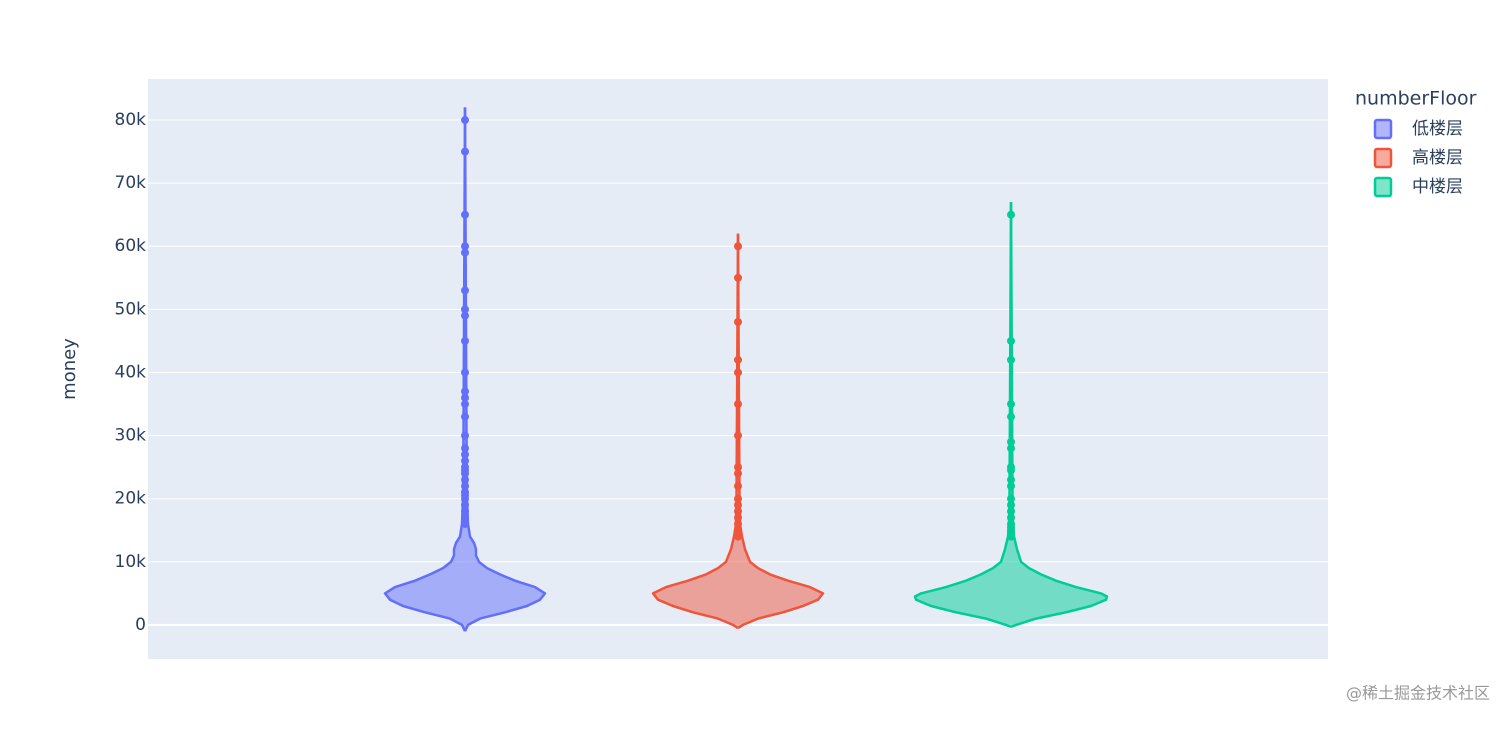  I want to click on y-tick-label: 70k, so click(131, 183).